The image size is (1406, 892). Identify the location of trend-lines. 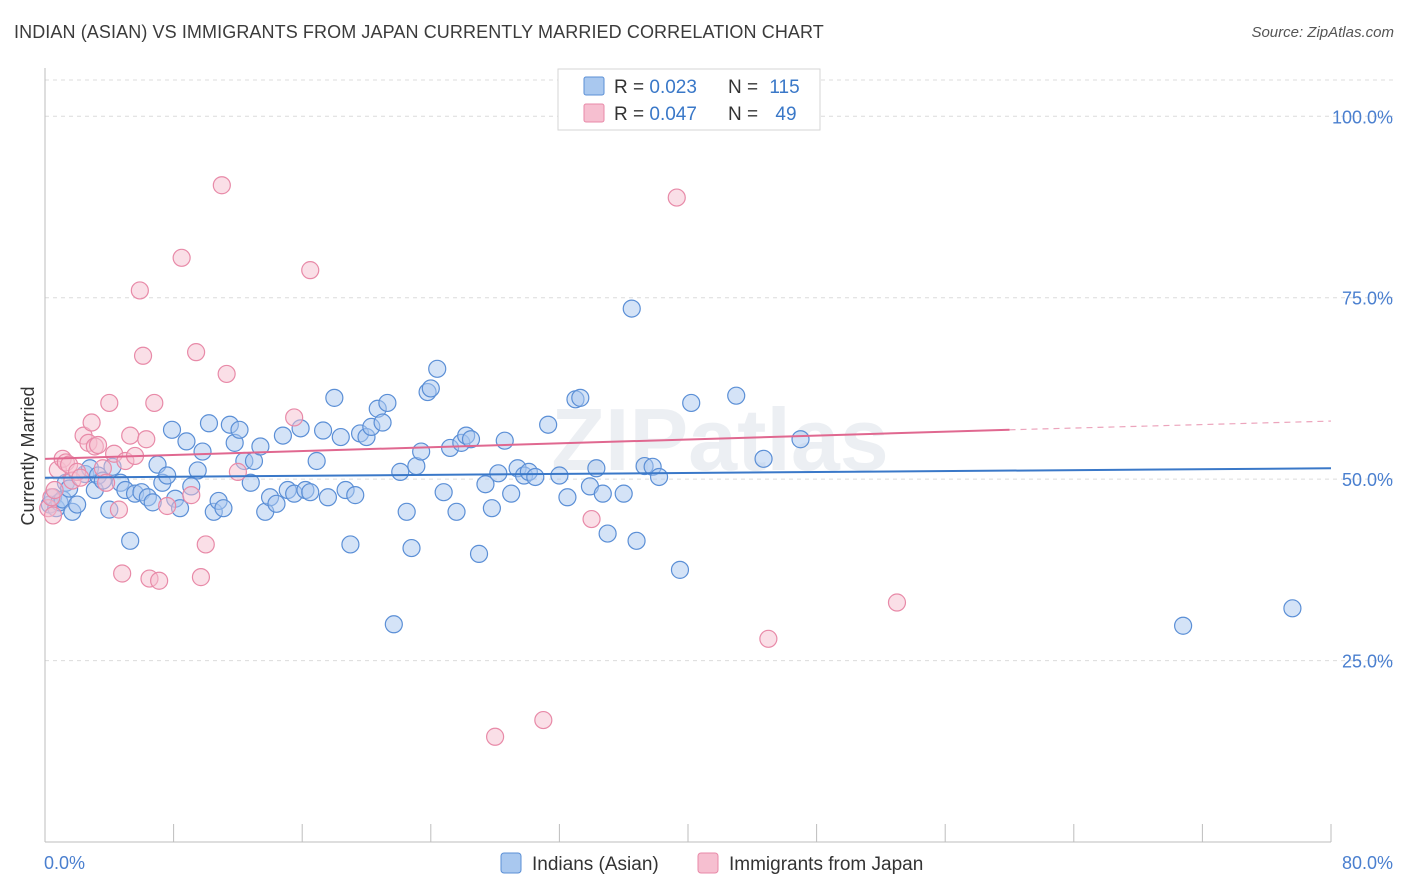
(688, 449).